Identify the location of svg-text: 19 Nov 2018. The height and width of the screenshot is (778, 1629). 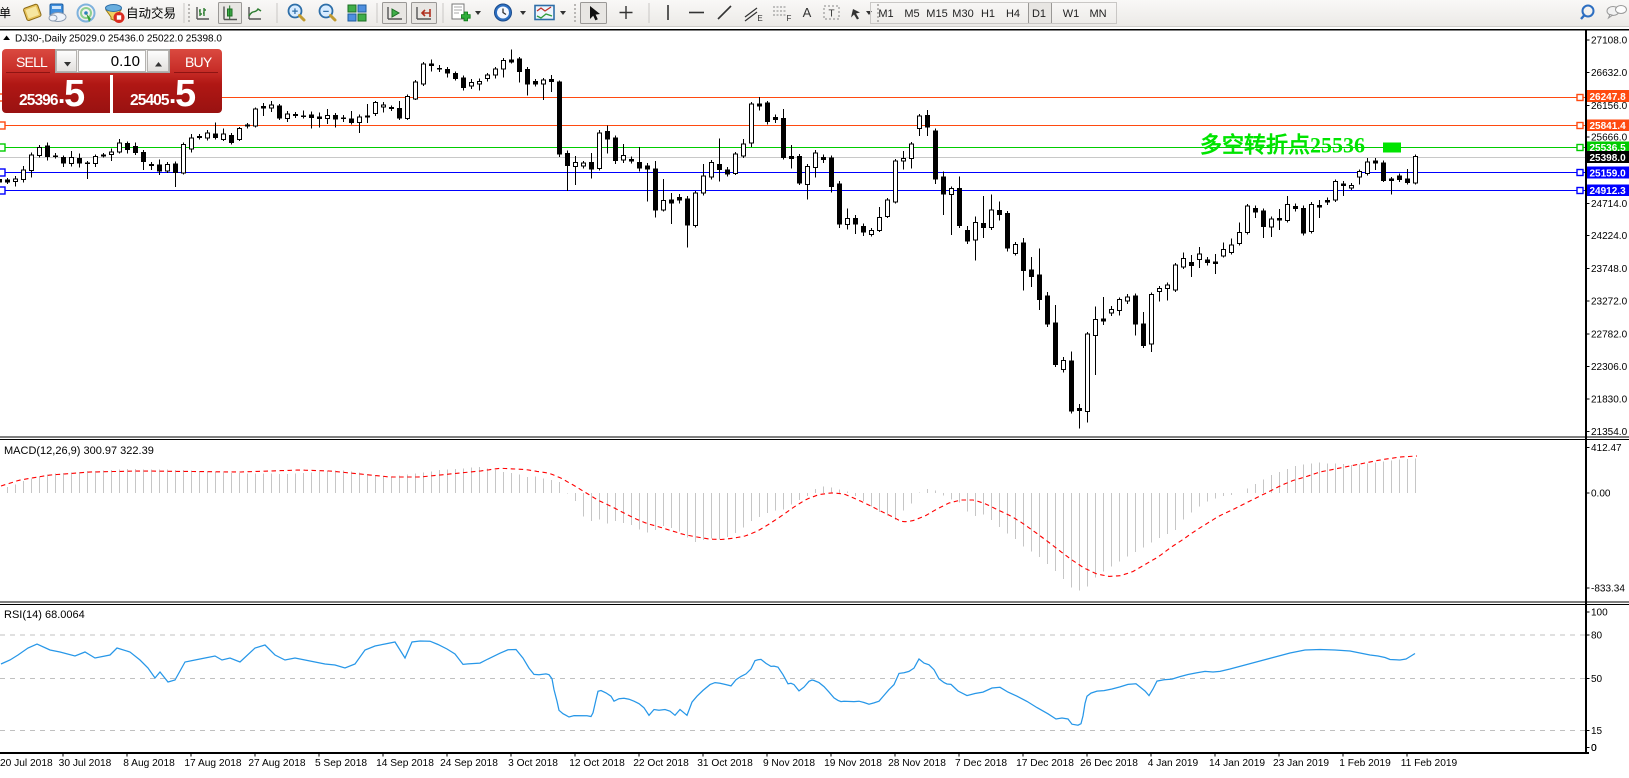
(853, 763).